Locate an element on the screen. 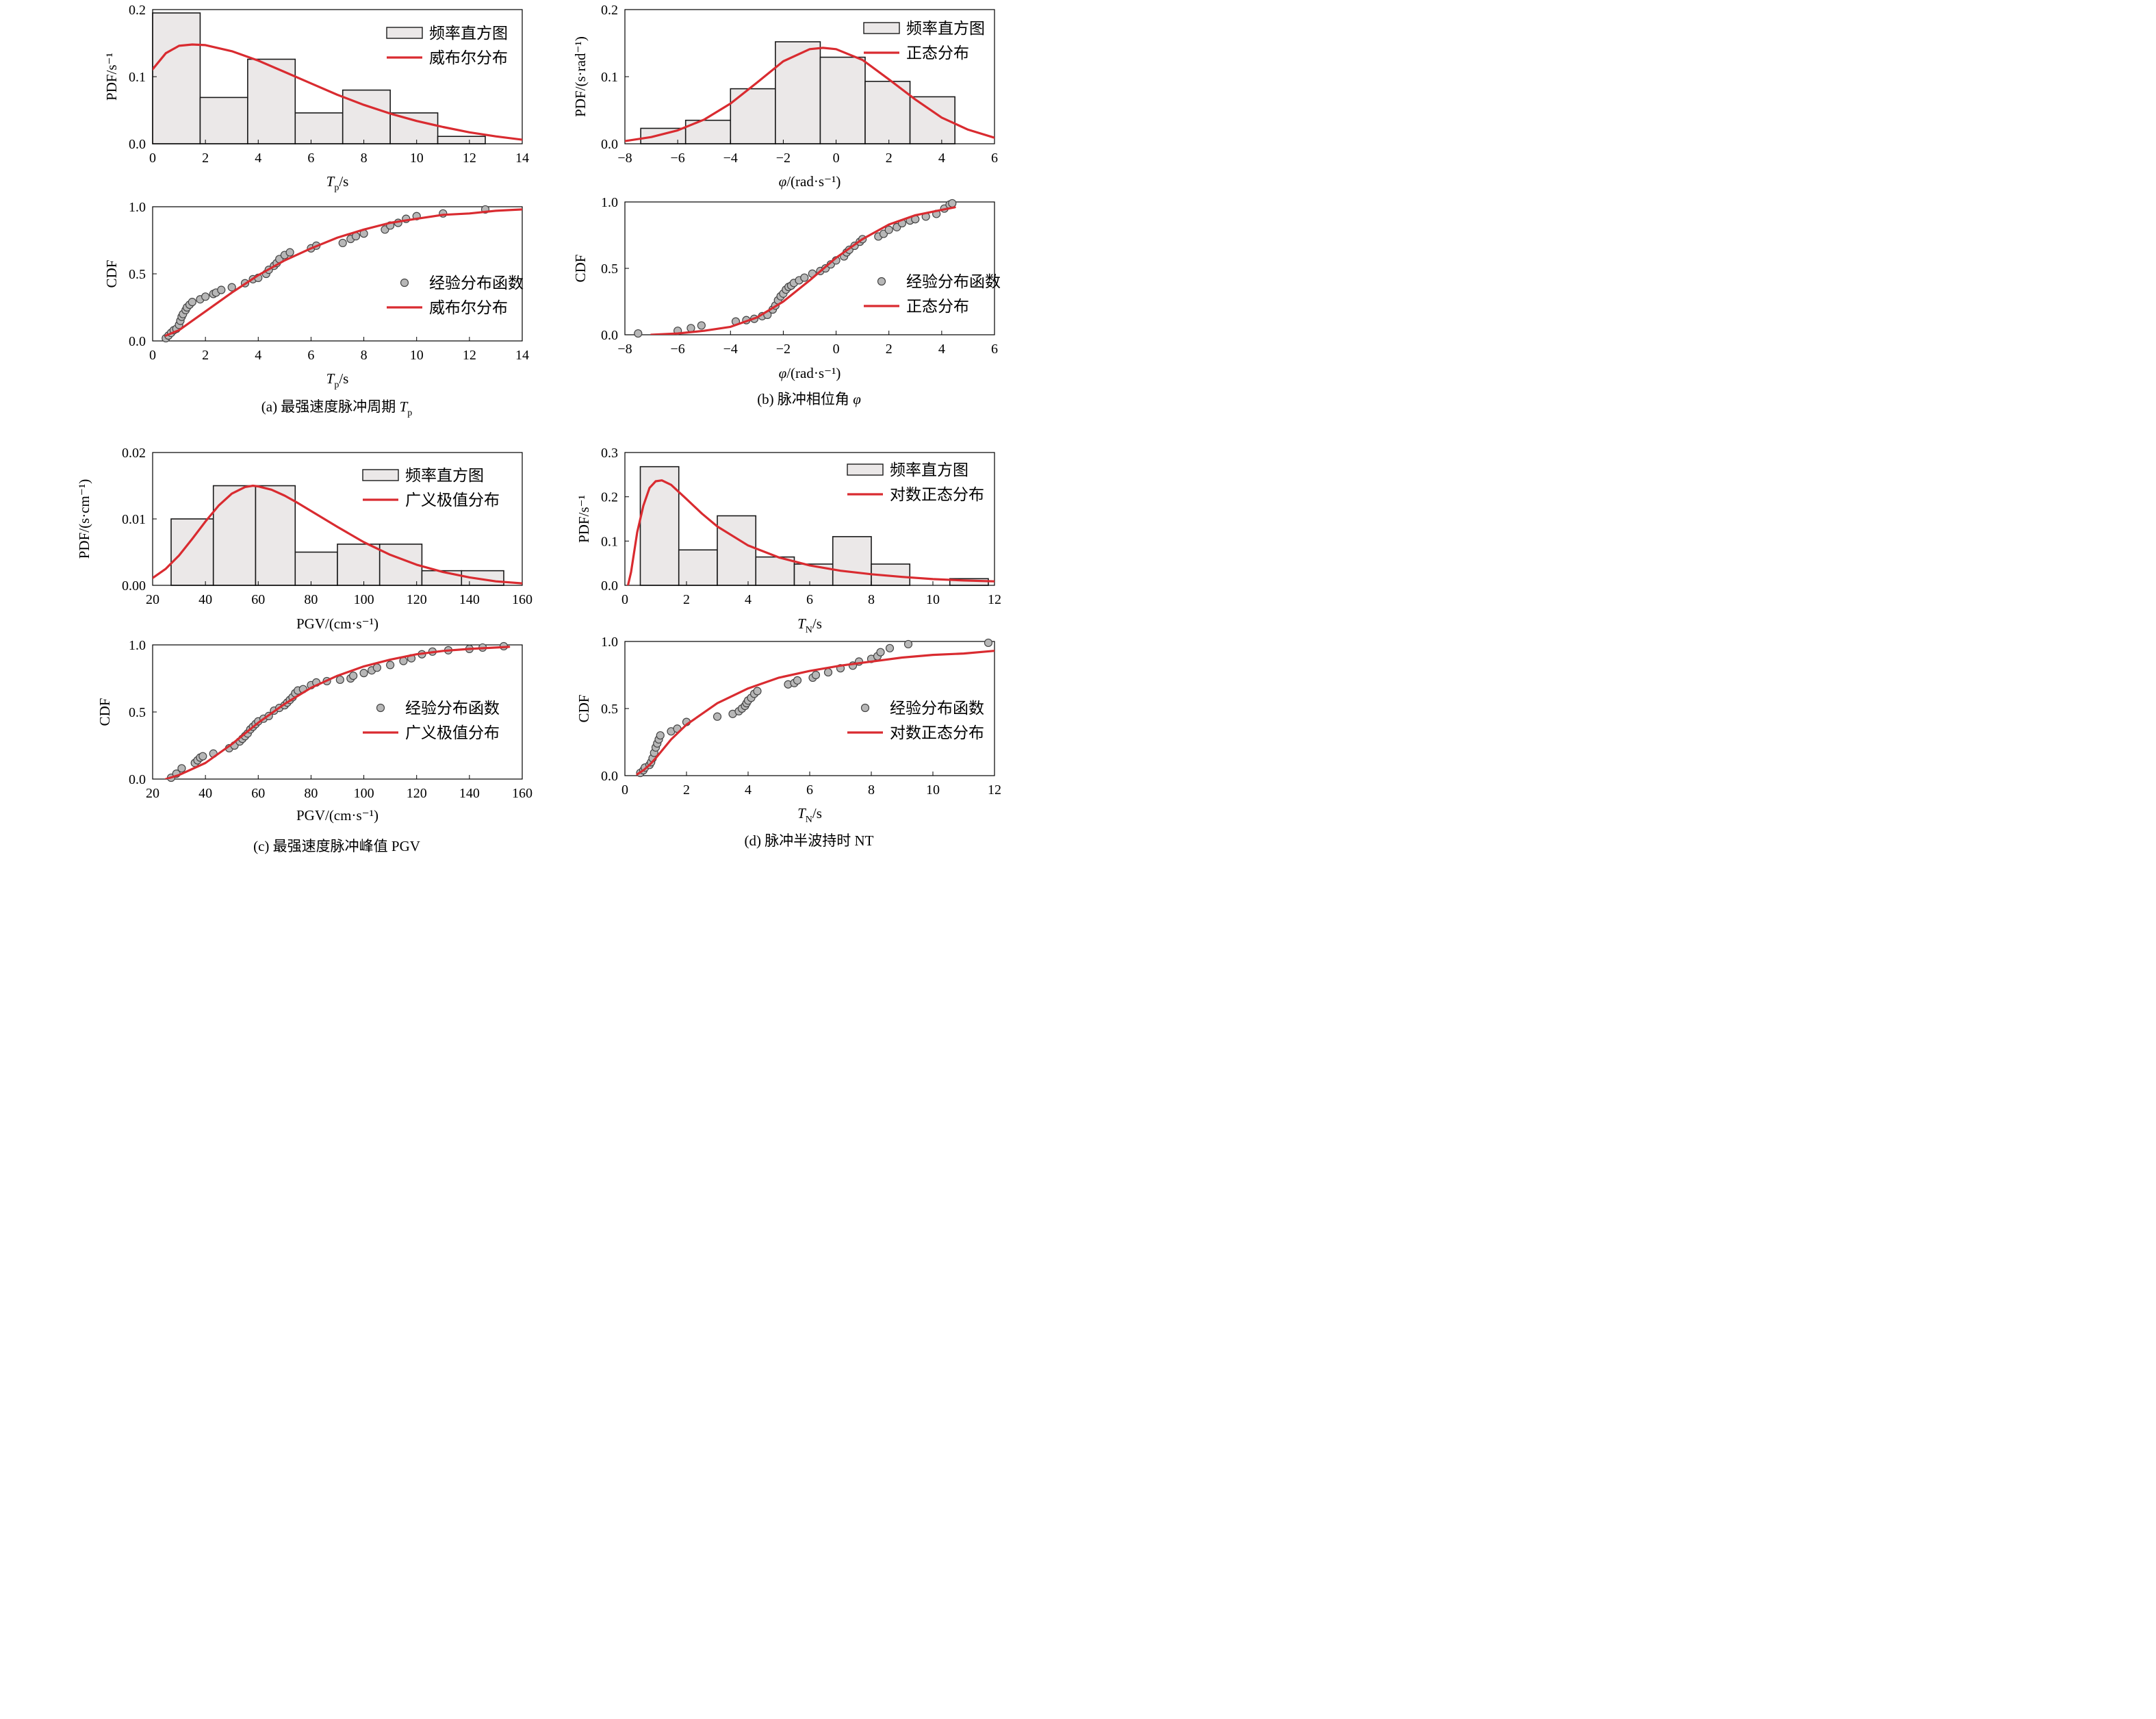 This screenshot has height=1719, width=2156. x-tick-label: −8 is located at coordinates (624, 158).